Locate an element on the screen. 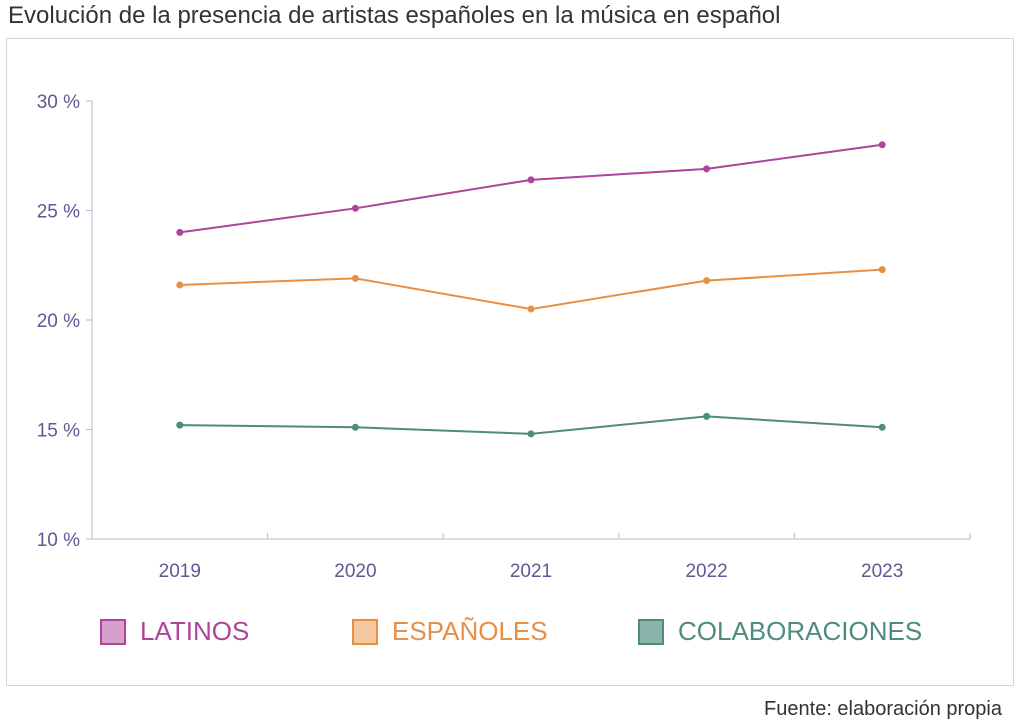 The image size is (1024, 728). legend-item-espanoles: ESPAÑOLES is located at coordinates (450, 631).